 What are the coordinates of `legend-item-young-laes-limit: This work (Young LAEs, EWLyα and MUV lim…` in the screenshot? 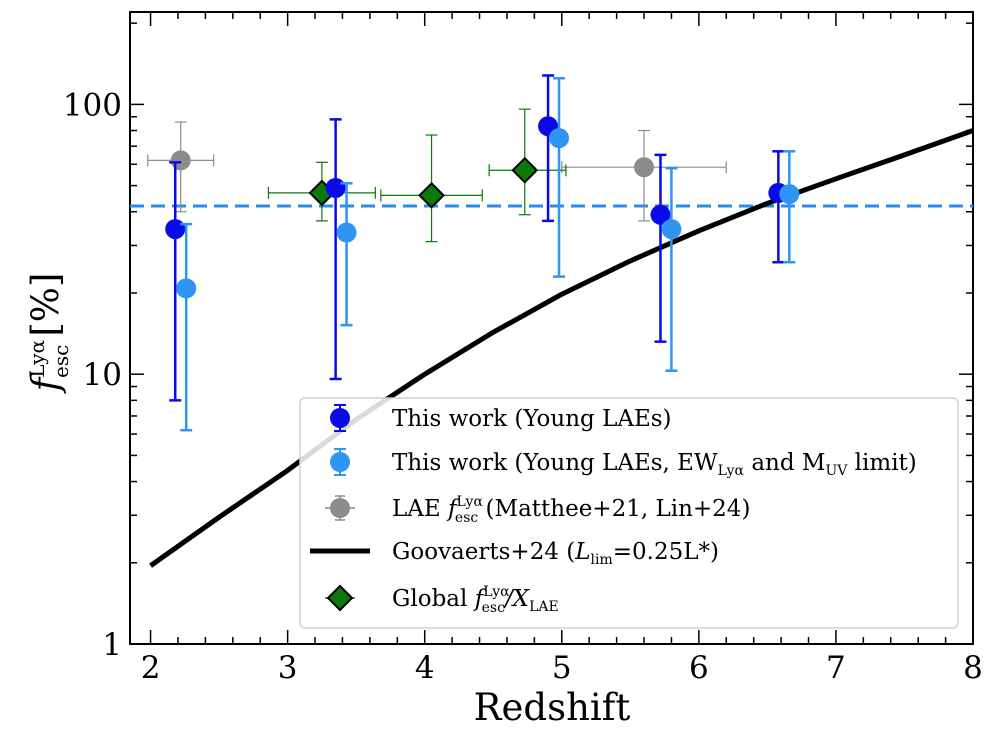 It's located at (623, 463).